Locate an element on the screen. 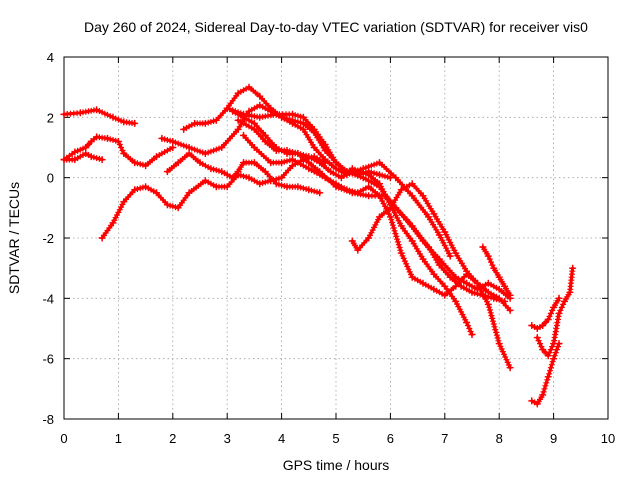  series-markers is located at coordinates (243, 173).